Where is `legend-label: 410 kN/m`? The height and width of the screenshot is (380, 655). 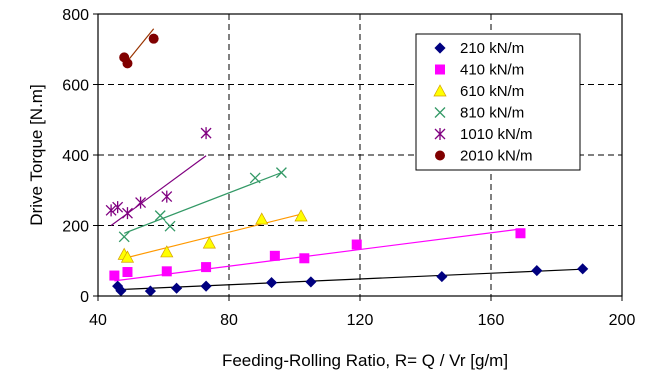
legend-label: 410 kN/m is located at coordinates (492, 70).